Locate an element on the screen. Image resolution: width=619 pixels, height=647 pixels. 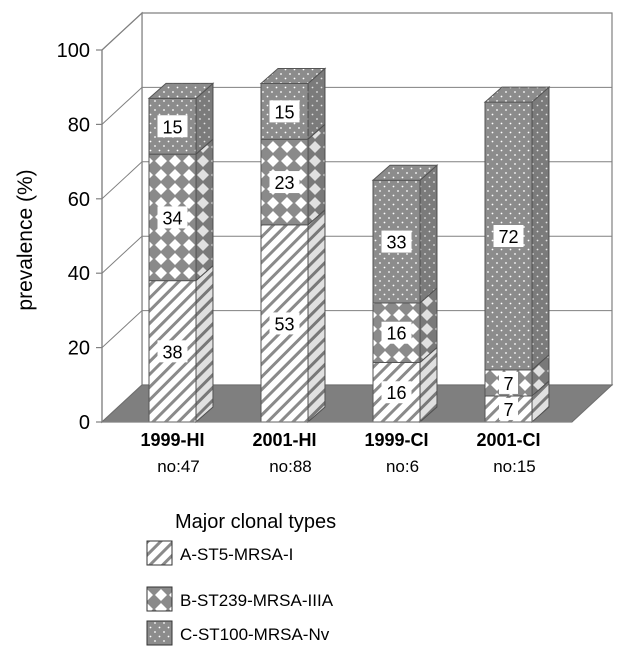
data-label: 23 is located at coordinates (284, 182).